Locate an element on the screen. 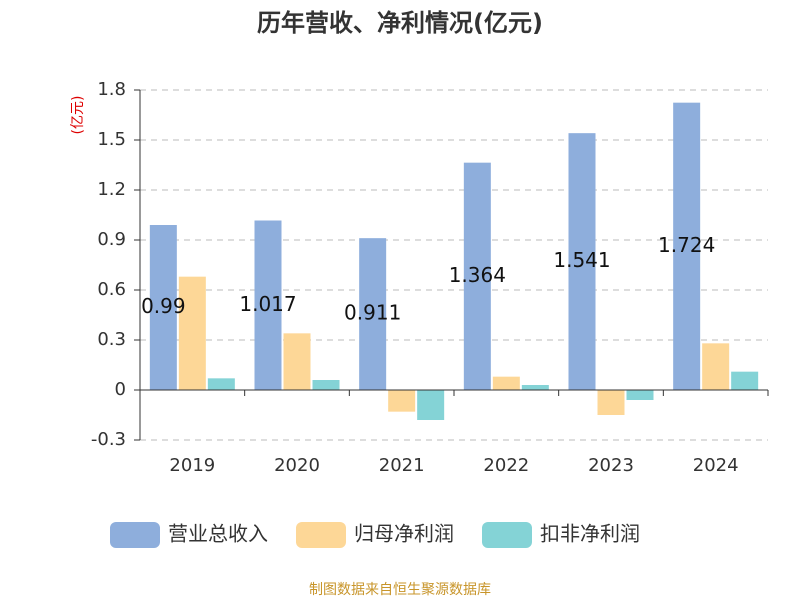 Image resolution: width=800 pixels, height=604 pixels. chart-title: 历年营收、净利情况(亿元) is located at coordinates (400, 23).